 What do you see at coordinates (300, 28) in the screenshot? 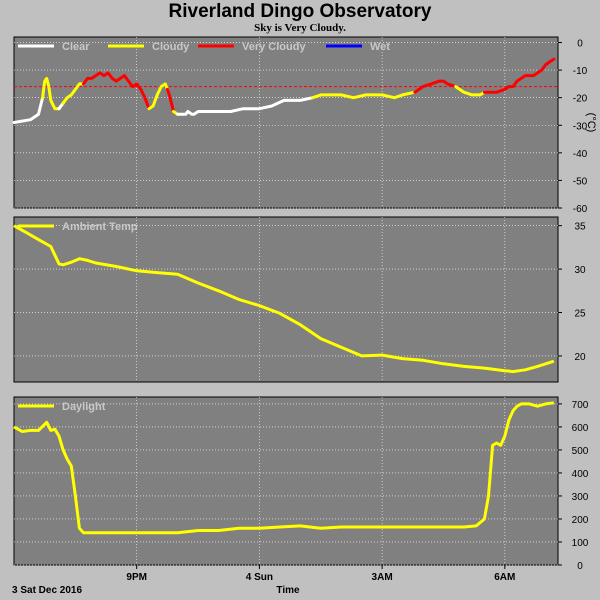
I see `sky-status-subtitle: Sky is Very Cloudy.` at bounding box center [300, 28].